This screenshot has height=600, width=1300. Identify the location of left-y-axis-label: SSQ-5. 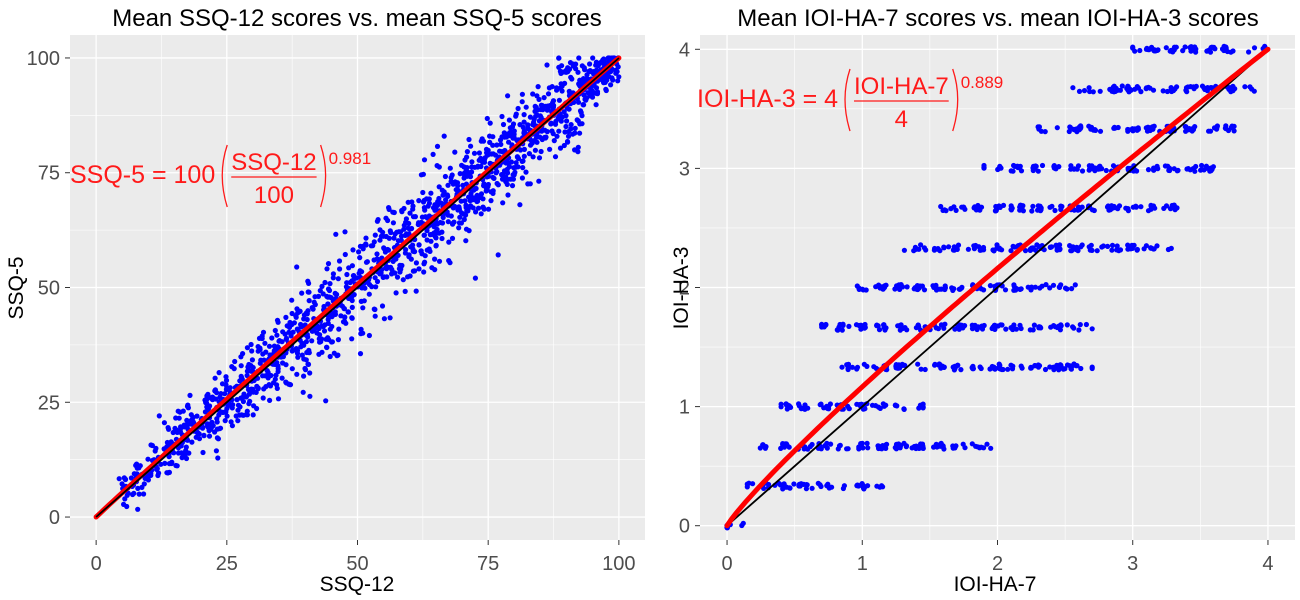
(16, 287).